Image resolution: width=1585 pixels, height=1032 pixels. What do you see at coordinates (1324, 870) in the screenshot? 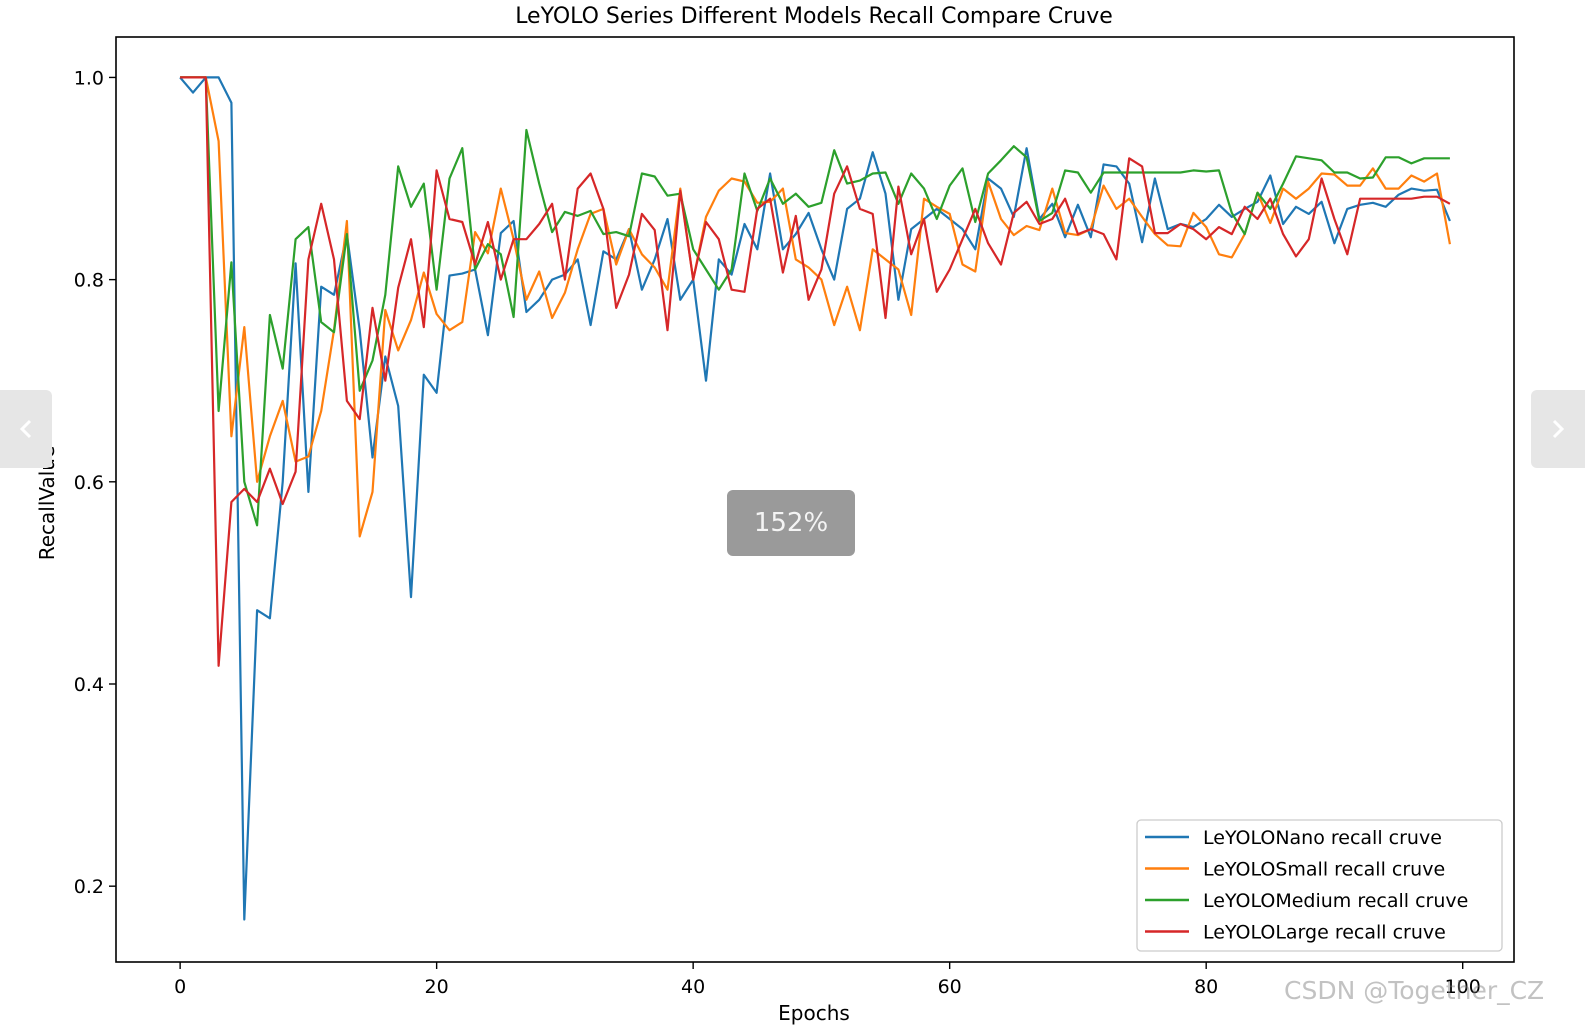
I see `legend-label-1: LeYOLOSmall recall cruve` at bounding box center [1324, 870].